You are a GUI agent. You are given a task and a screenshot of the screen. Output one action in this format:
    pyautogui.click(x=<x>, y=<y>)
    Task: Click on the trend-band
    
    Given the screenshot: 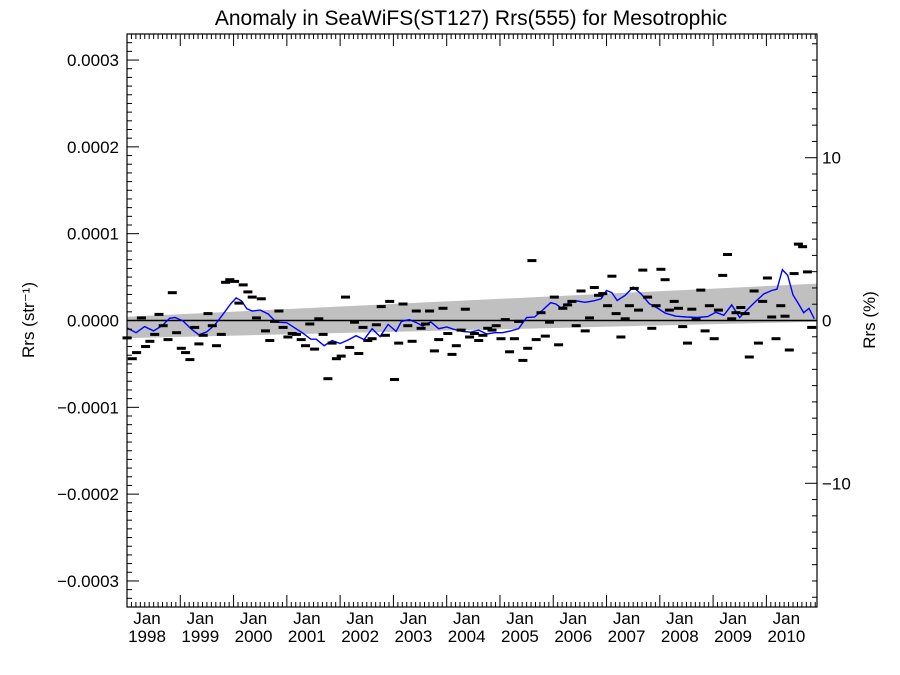 What is the action you would take?
    pyautogui.click(x=472, y=311)
    